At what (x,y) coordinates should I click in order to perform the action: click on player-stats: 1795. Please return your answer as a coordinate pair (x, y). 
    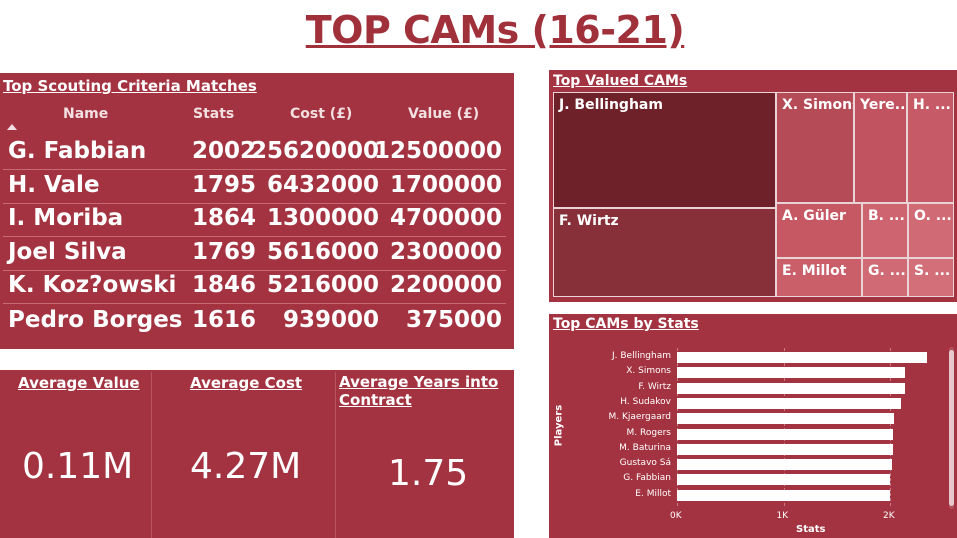
    Looking at the image, I should click on (223, 185).